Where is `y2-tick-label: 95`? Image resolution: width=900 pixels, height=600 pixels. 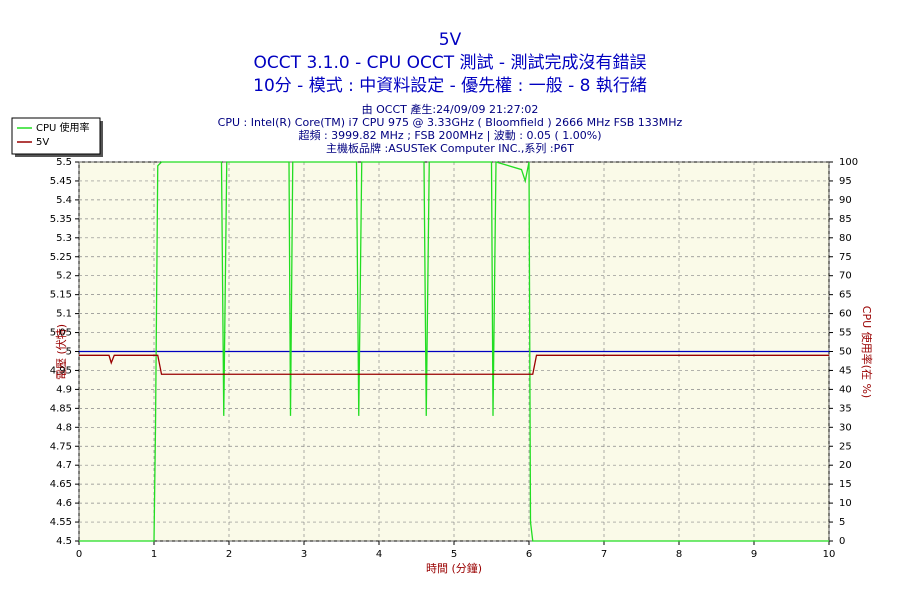
y2-tick-label: 95 is located at coordinates (845, 181).